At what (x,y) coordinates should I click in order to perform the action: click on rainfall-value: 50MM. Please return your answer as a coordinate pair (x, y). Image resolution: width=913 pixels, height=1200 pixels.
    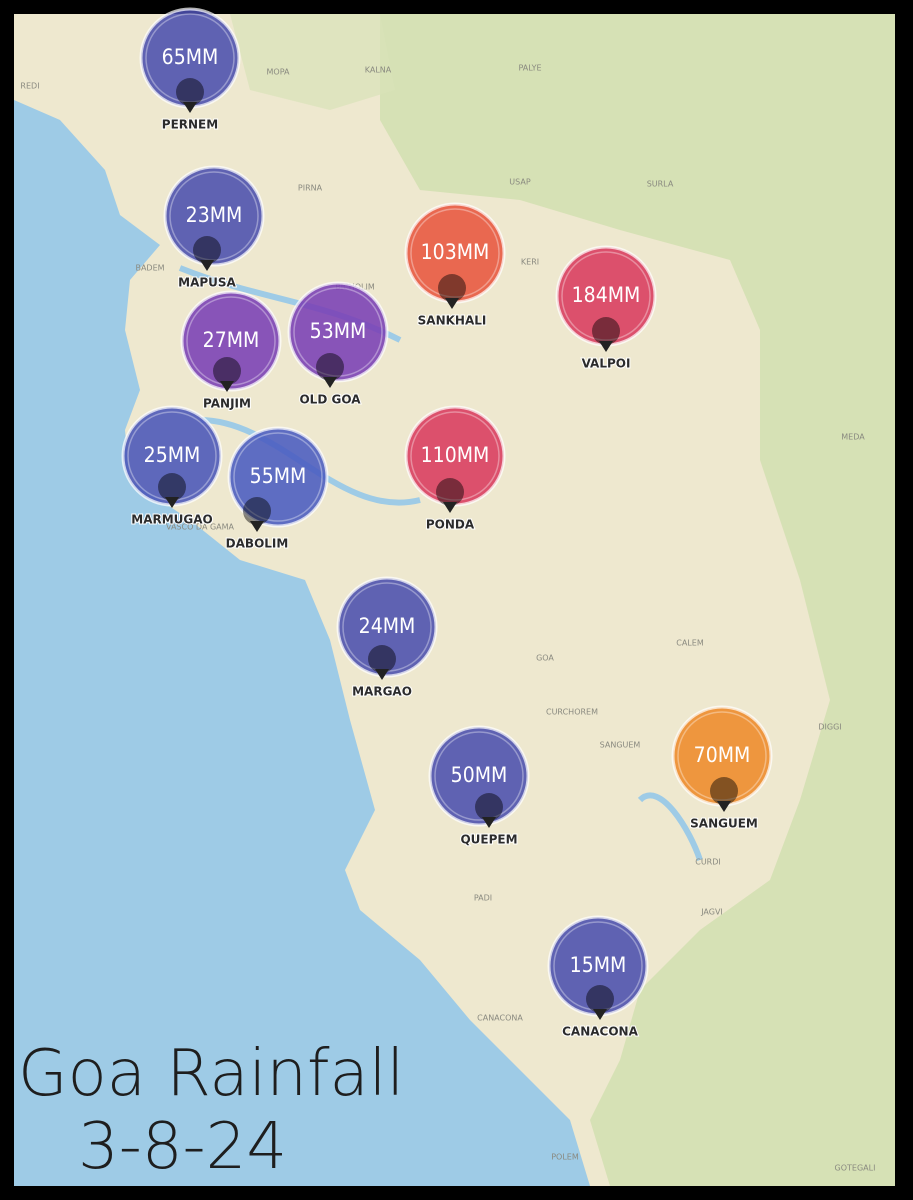
    Looking at the image, I should click on (479, 775).